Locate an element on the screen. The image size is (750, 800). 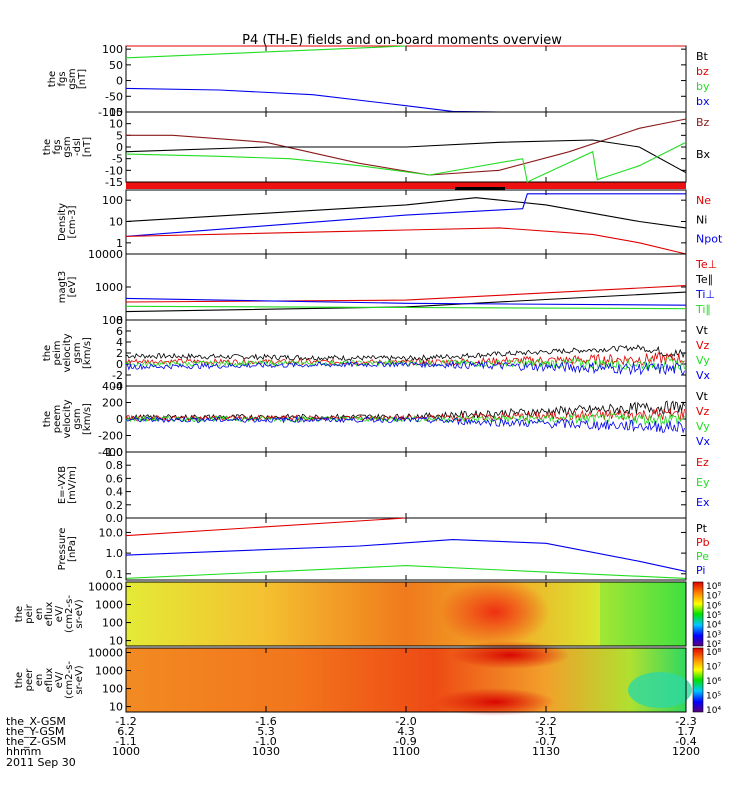
legend-entry: Vz is located at coordinates (703, 411).